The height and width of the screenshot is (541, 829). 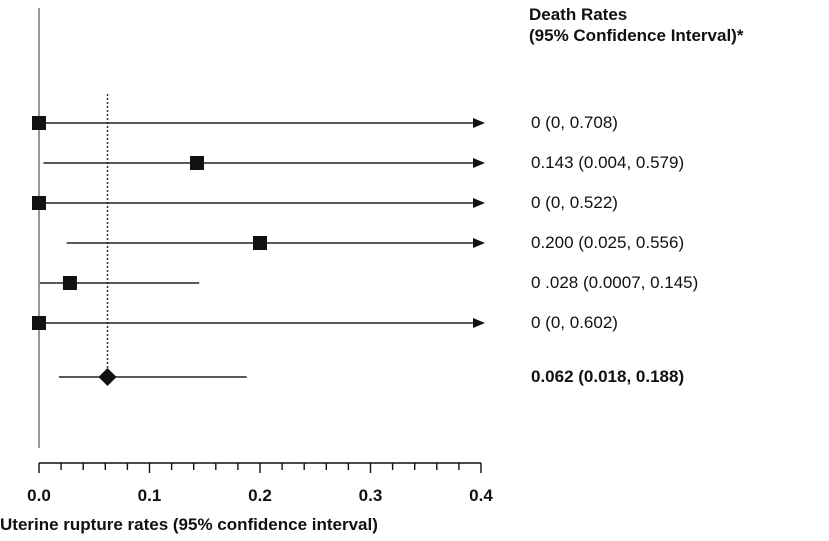 I want to click on column-header: Death Rates (95% Confidence Interval)*, so click(x=636, y=25).